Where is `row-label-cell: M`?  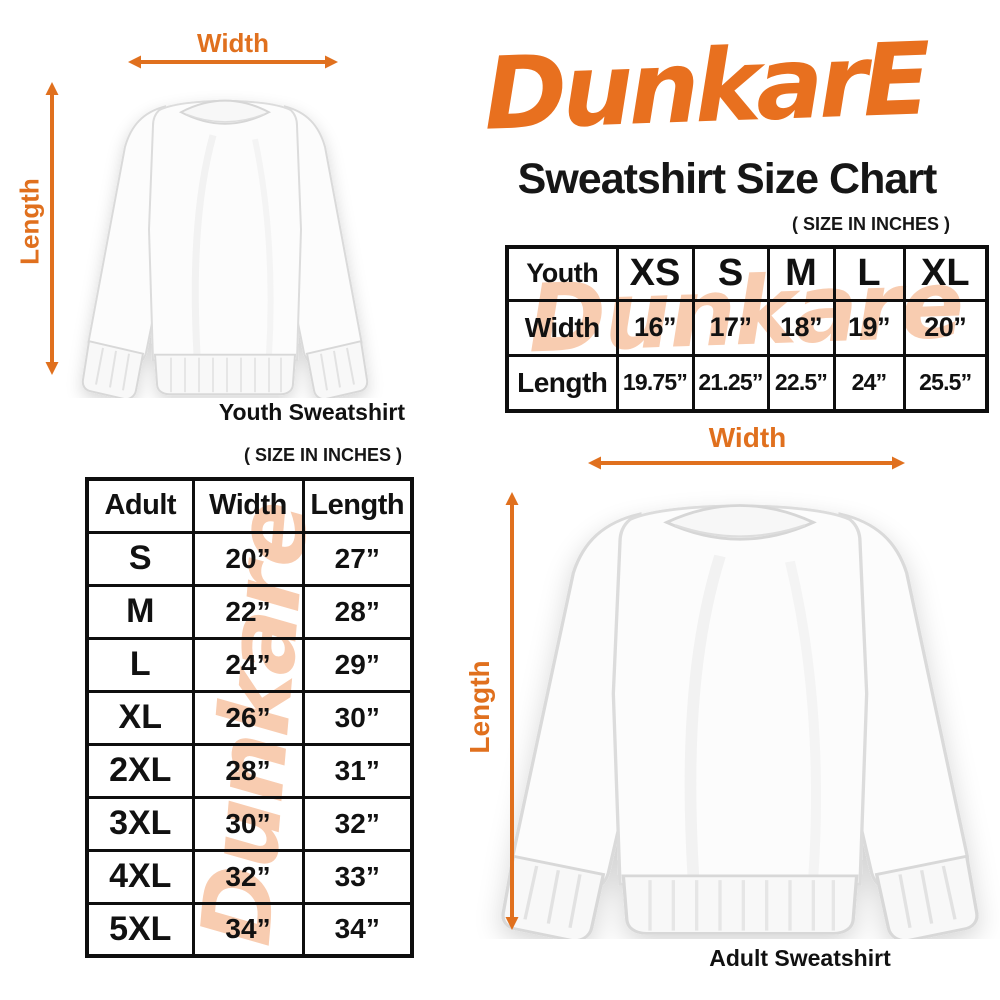
row-label-cell: M is located at coordinates (140, 611).